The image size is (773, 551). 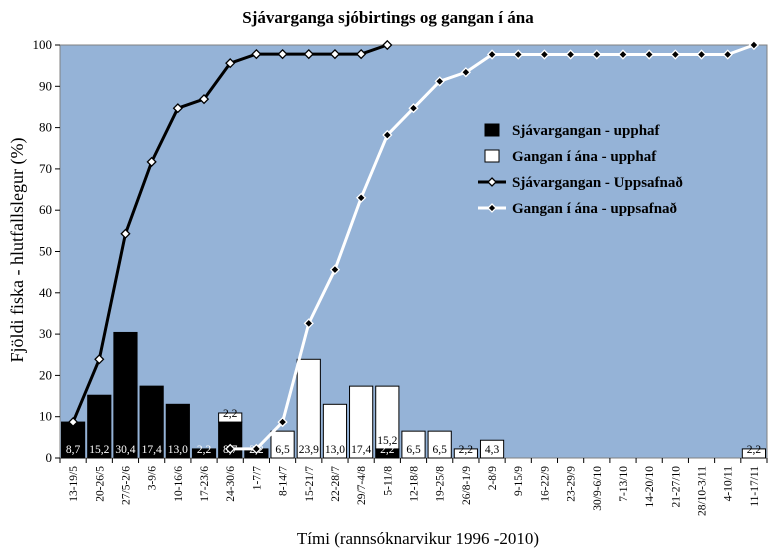 What do you see at coordinates (179, 484) in the screenshot?
I see `x-tick-label: 10-16/6` at bounding box center [179, 484].